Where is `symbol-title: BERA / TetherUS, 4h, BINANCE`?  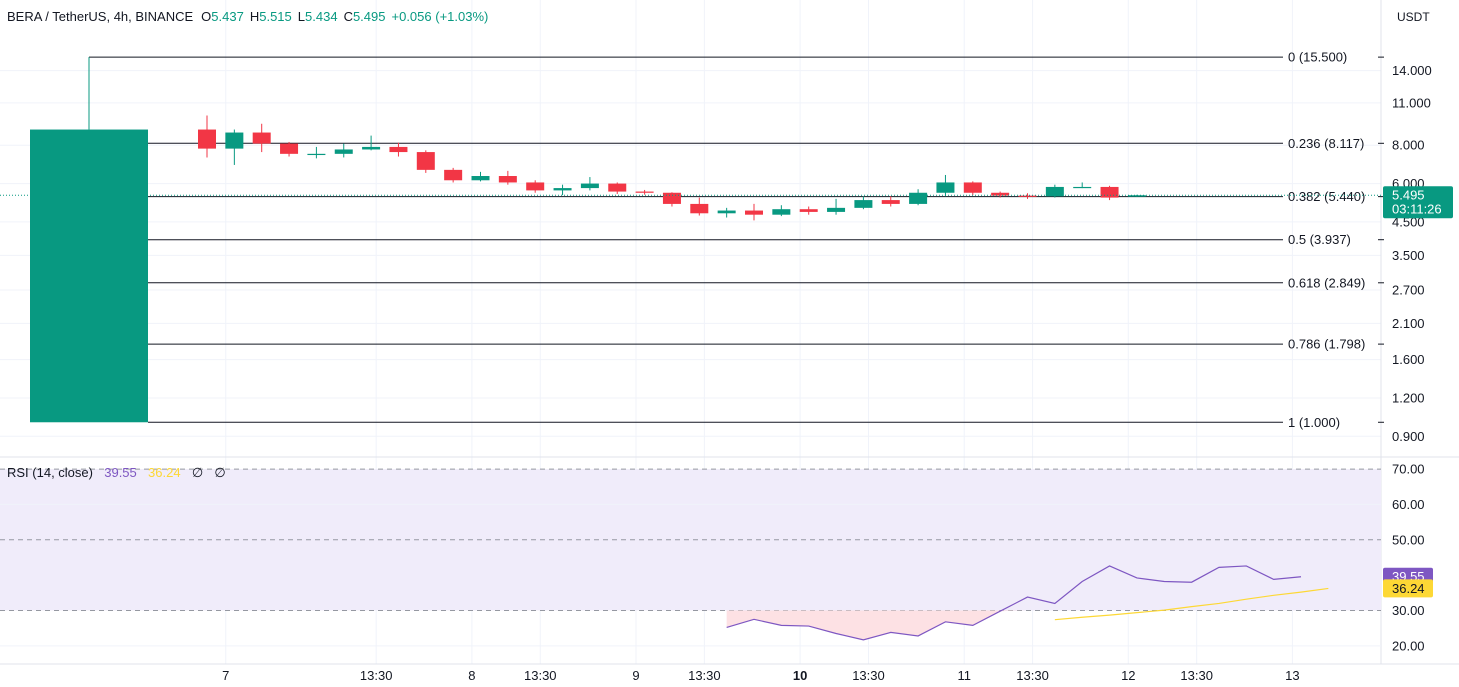
symbol-title: BERA / TetherUS, 4h, BINANCE is located at coordinates (100, 16).